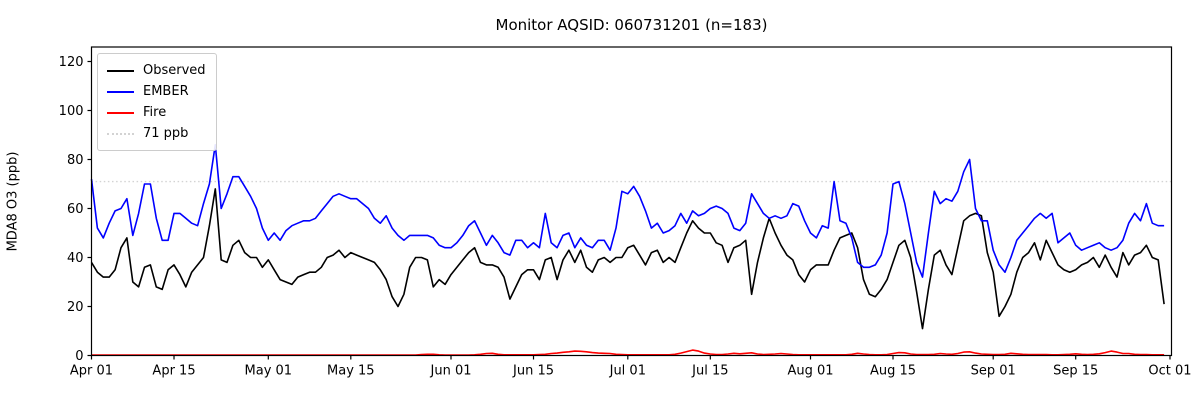 The height and width of the screenshot is (400, 1200). I want to click on x-tick-label: Aug 15, so click(893, 371).